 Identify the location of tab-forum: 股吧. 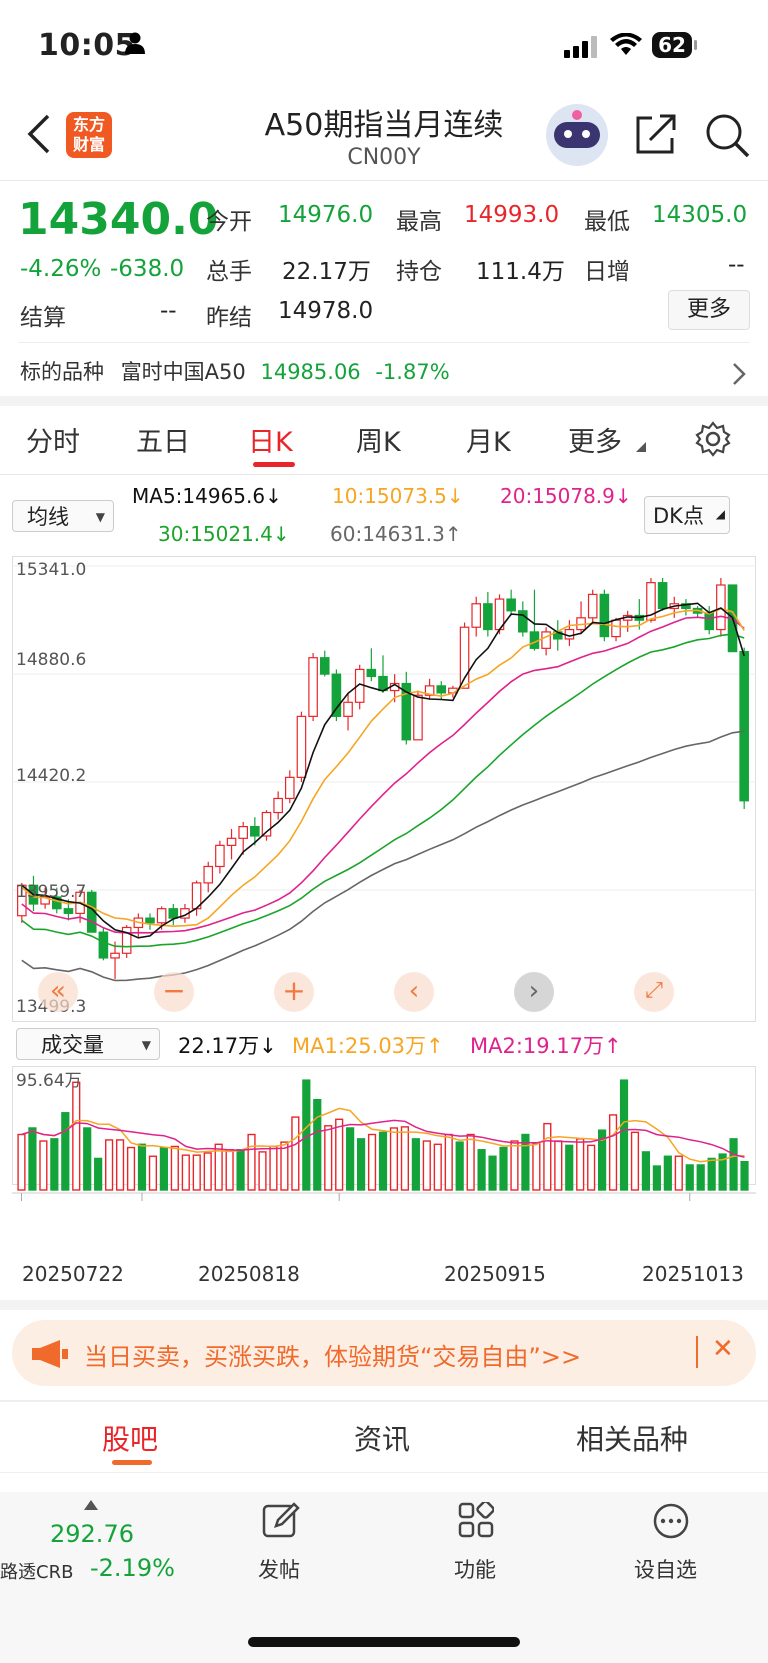
(130, 1439).